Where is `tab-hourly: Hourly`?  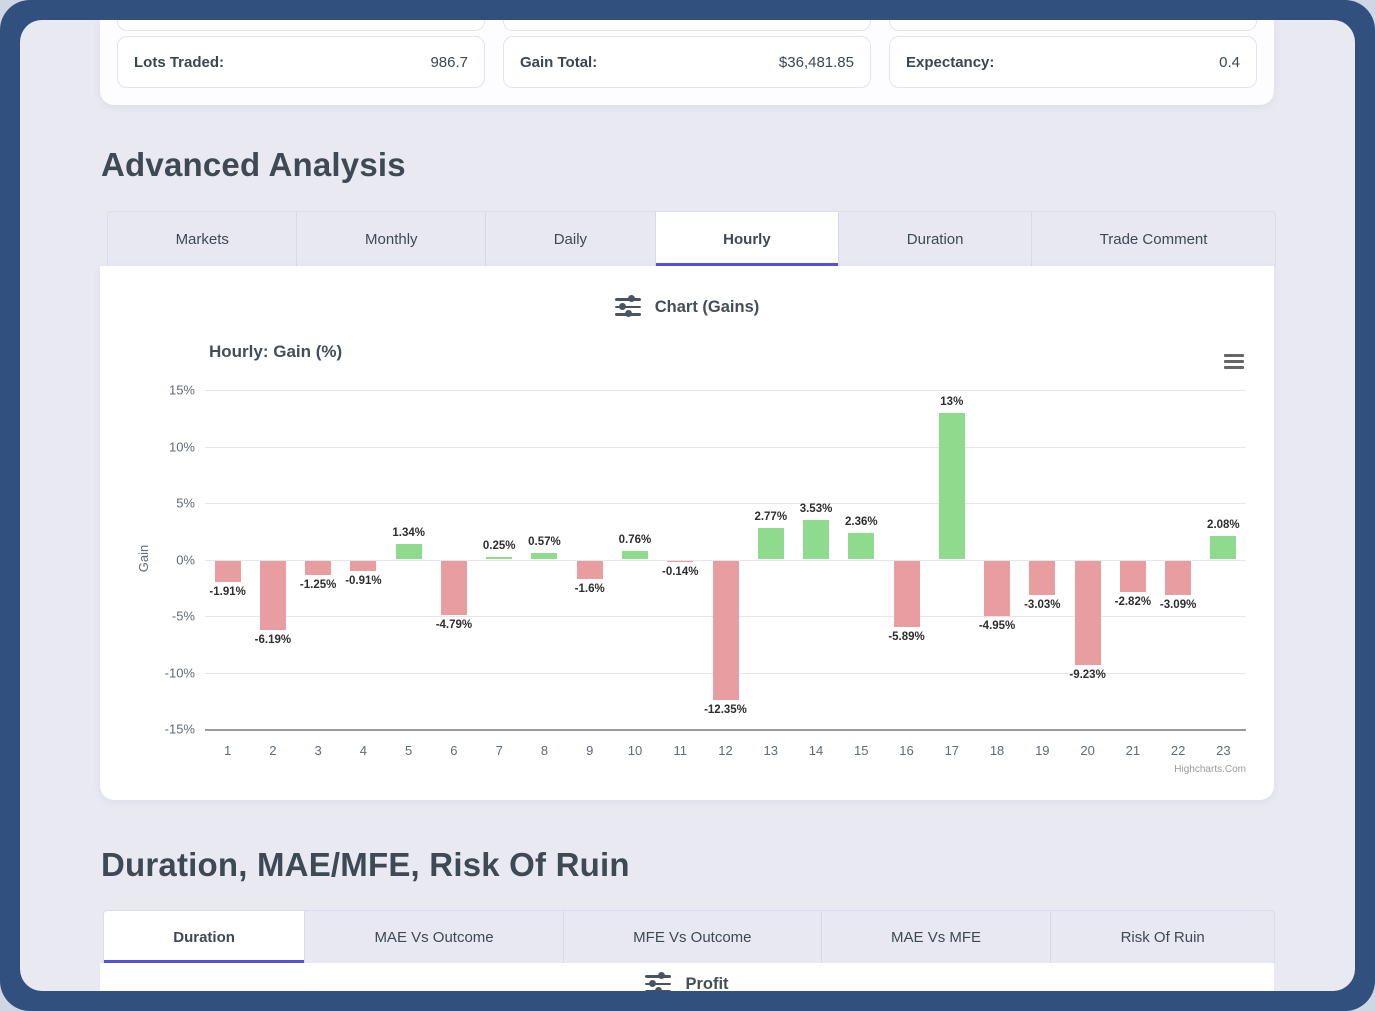
tab-hourly: Hourly is located at coordinates (747, 239).